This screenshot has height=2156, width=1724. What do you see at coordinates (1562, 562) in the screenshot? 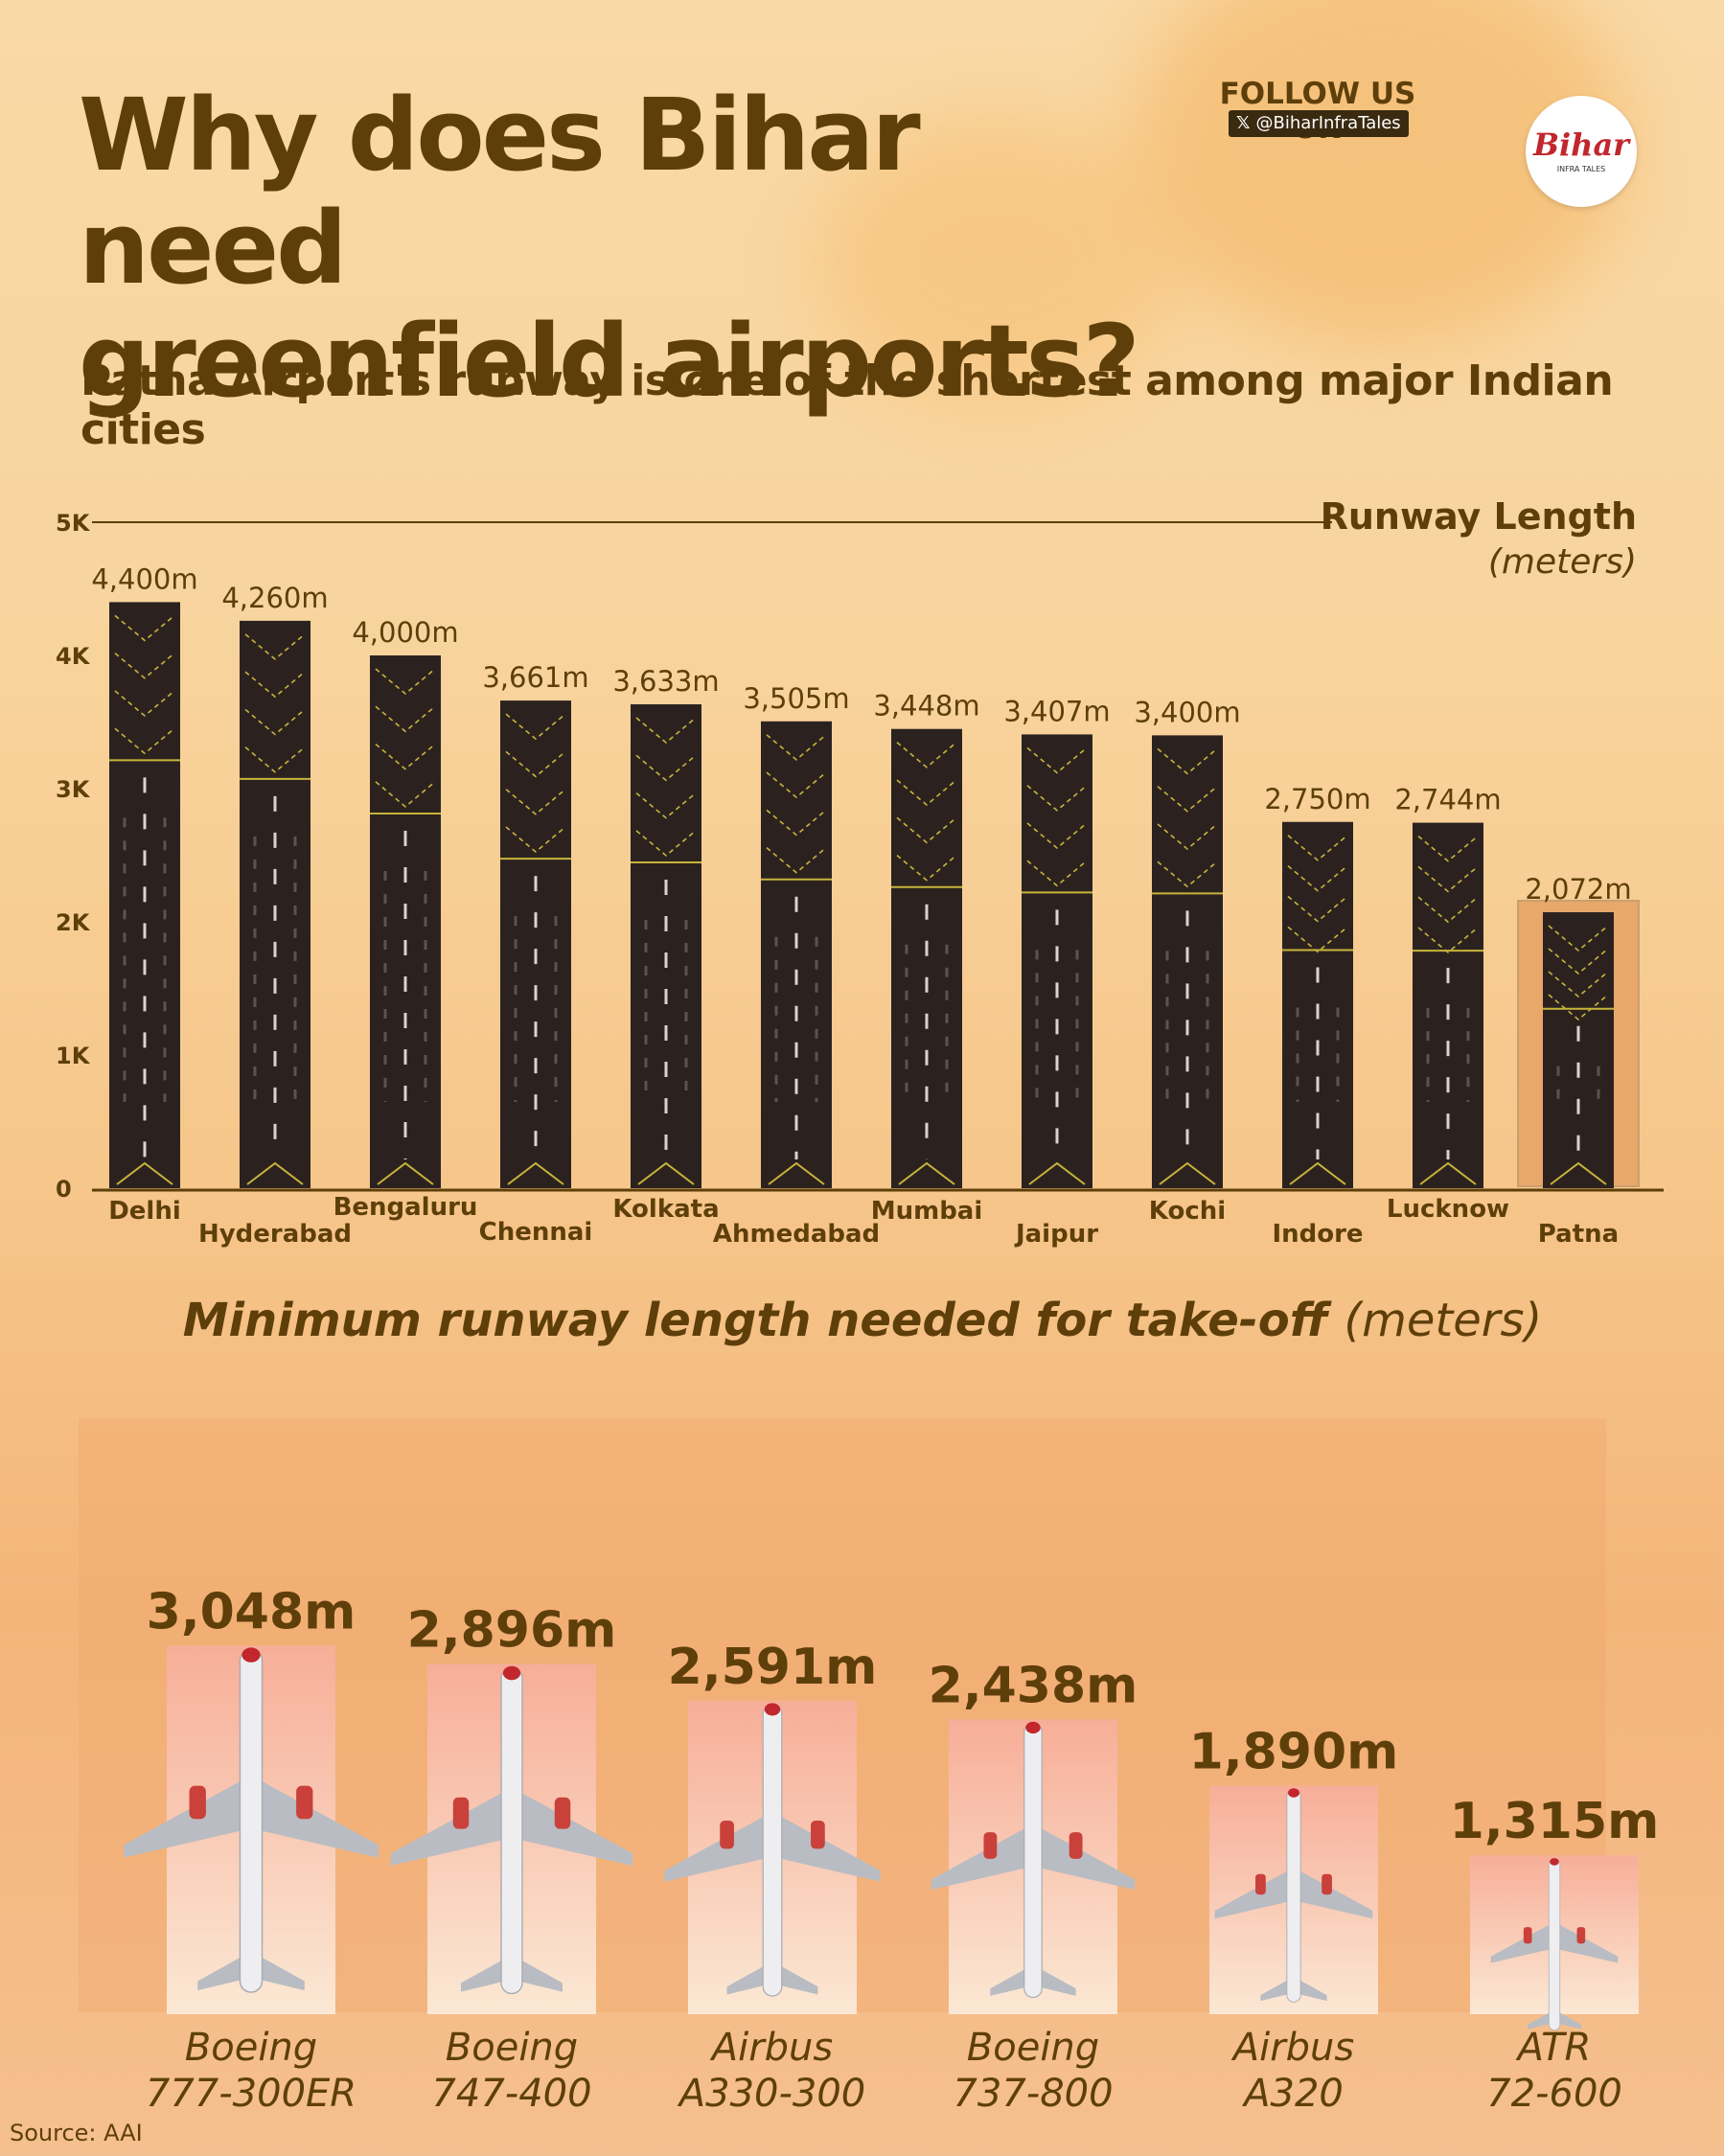
I see `y-axis-unit: (meters)` at bounding box center [1562, 562].